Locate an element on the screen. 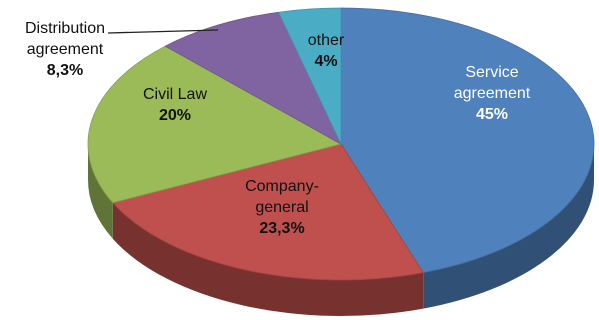 The height and width of the screenshot is (320, 599). slice-label-service-agreement: Service agreement 45% is located at coordinates (492, 93).